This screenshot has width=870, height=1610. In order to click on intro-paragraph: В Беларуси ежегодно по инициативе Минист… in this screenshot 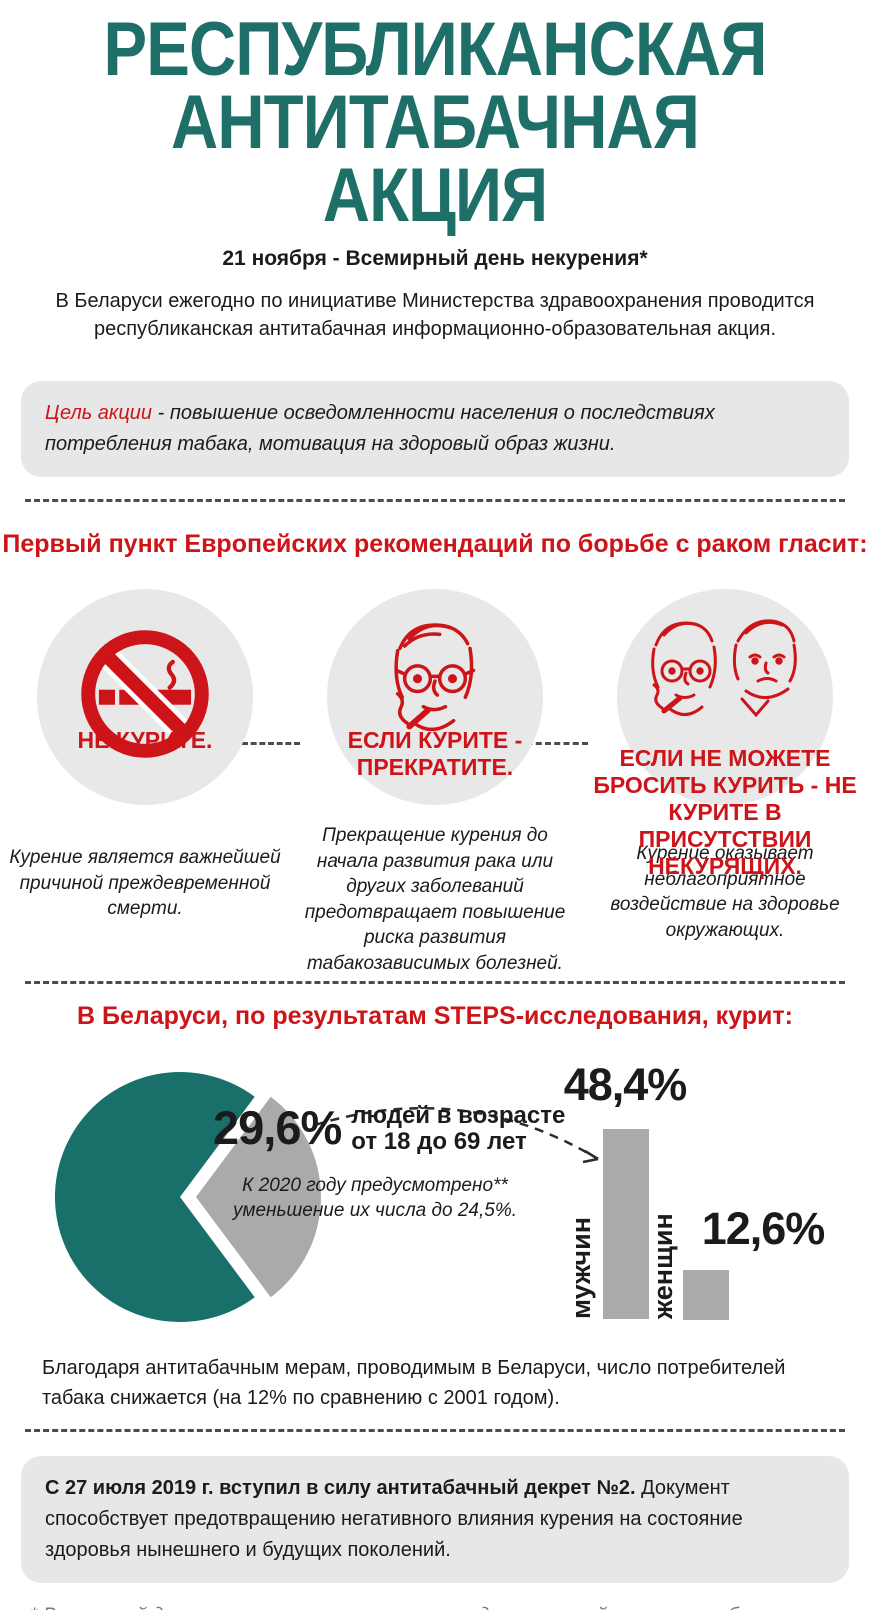, I will do `click(435, 314)`.